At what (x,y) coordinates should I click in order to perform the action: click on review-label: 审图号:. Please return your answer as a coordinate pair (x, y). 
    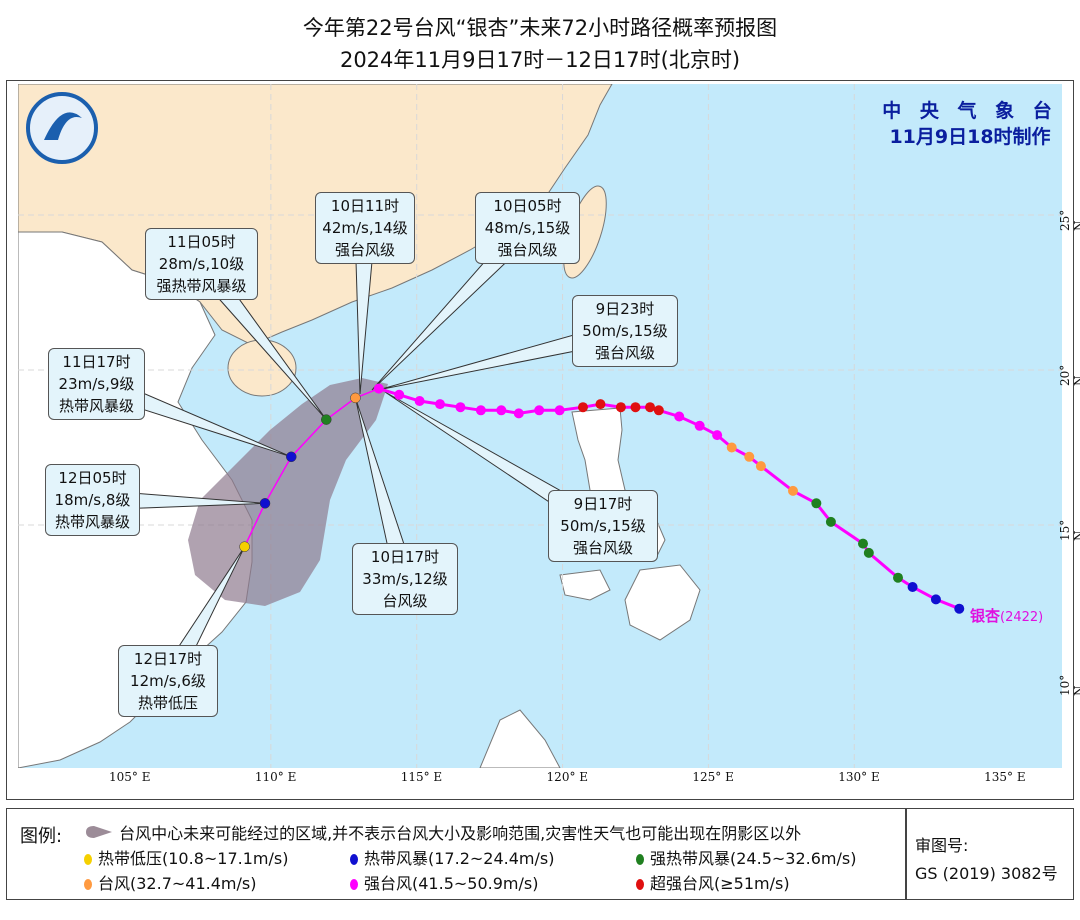
    Looking at the image, I should click on (942, 845).